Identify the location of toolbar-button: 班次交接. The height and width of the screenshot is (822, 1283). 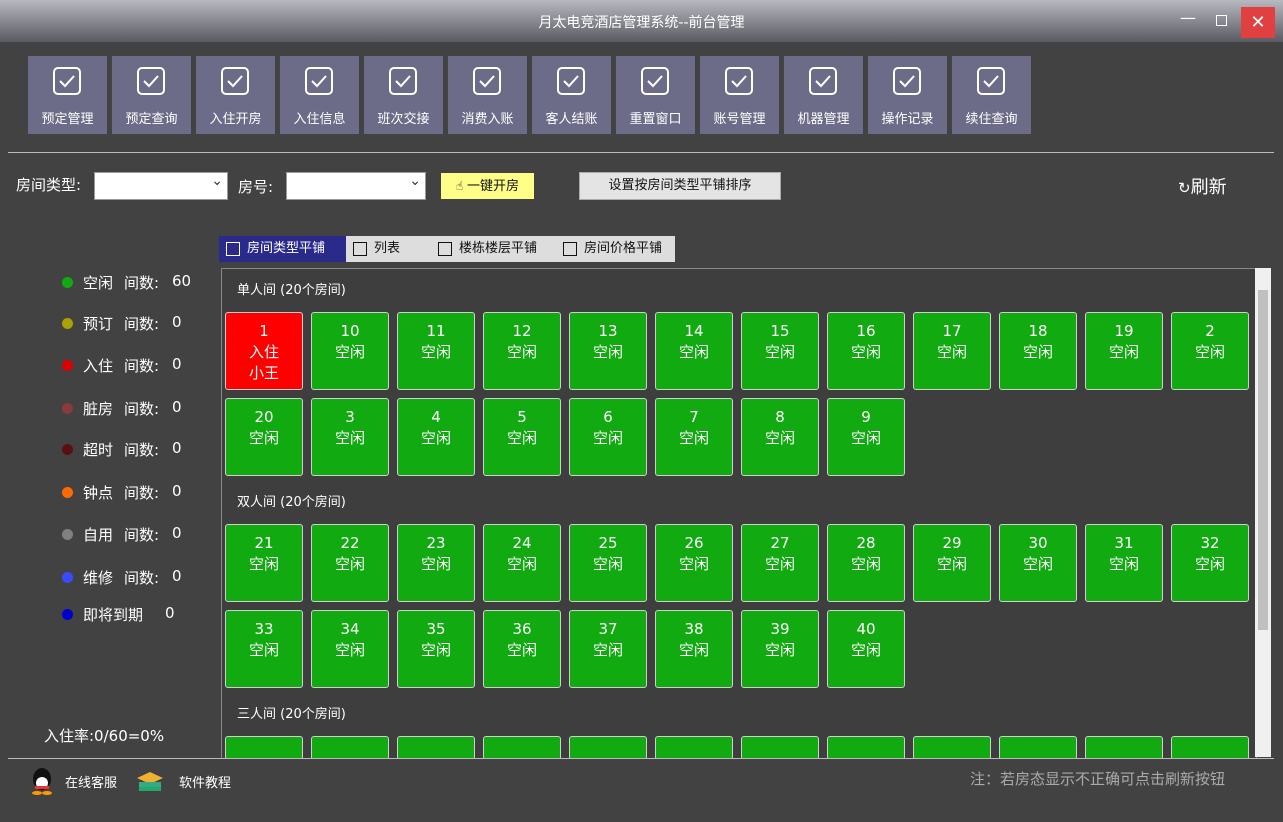
(403, 95).